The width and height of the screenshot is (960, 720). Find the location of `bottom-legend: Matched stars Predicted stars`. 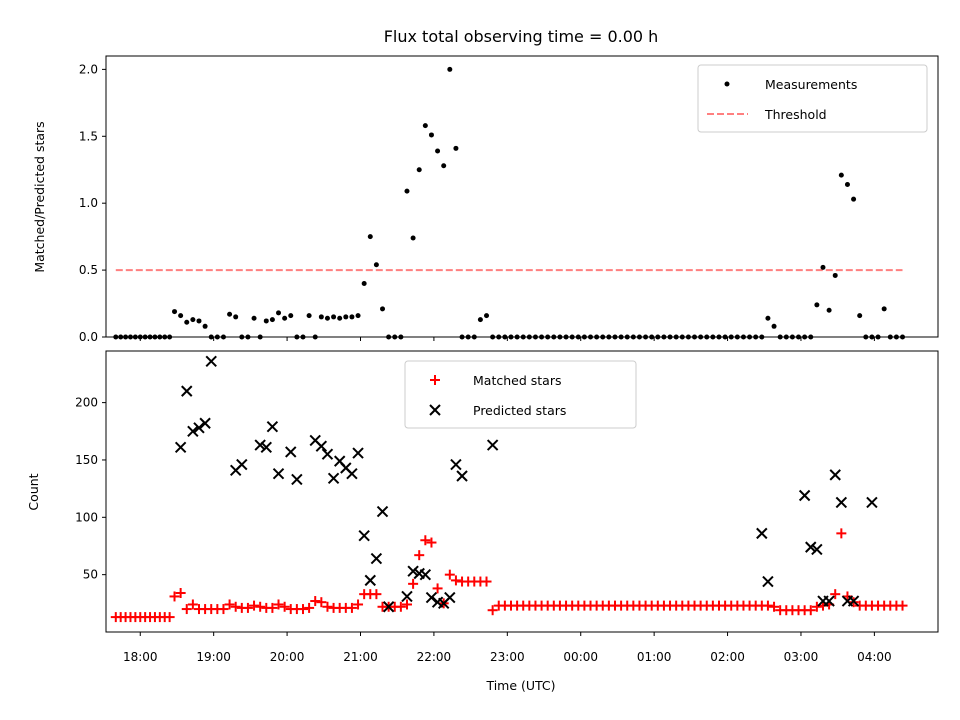

bottom-legend: Matched stars Predicted stars is located at coordinates (520, 394).